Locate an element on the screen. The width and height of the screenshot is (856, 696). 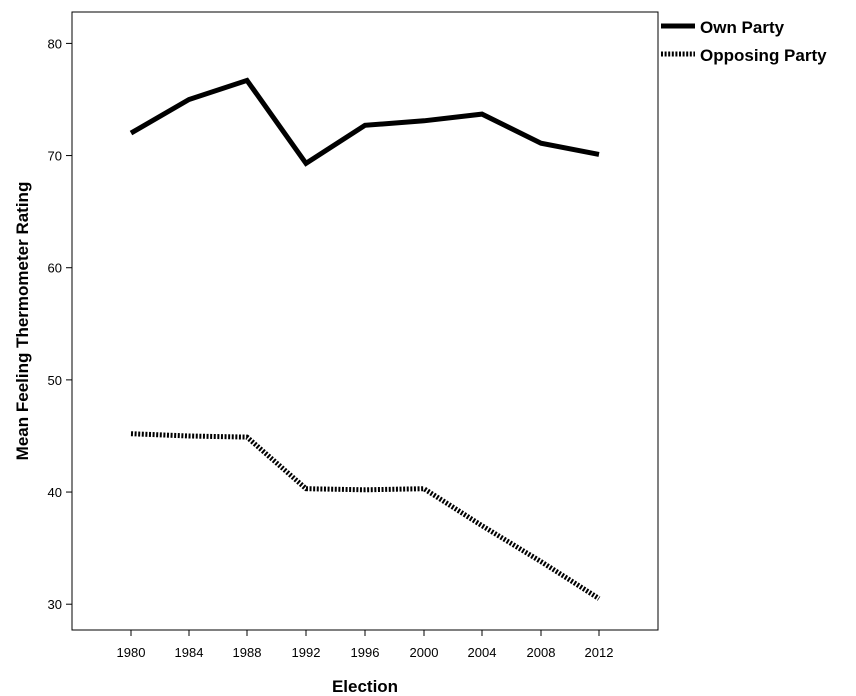
y-axis-ticks: 30 40 50 60 70 80 is located at coordinates (60, 324).